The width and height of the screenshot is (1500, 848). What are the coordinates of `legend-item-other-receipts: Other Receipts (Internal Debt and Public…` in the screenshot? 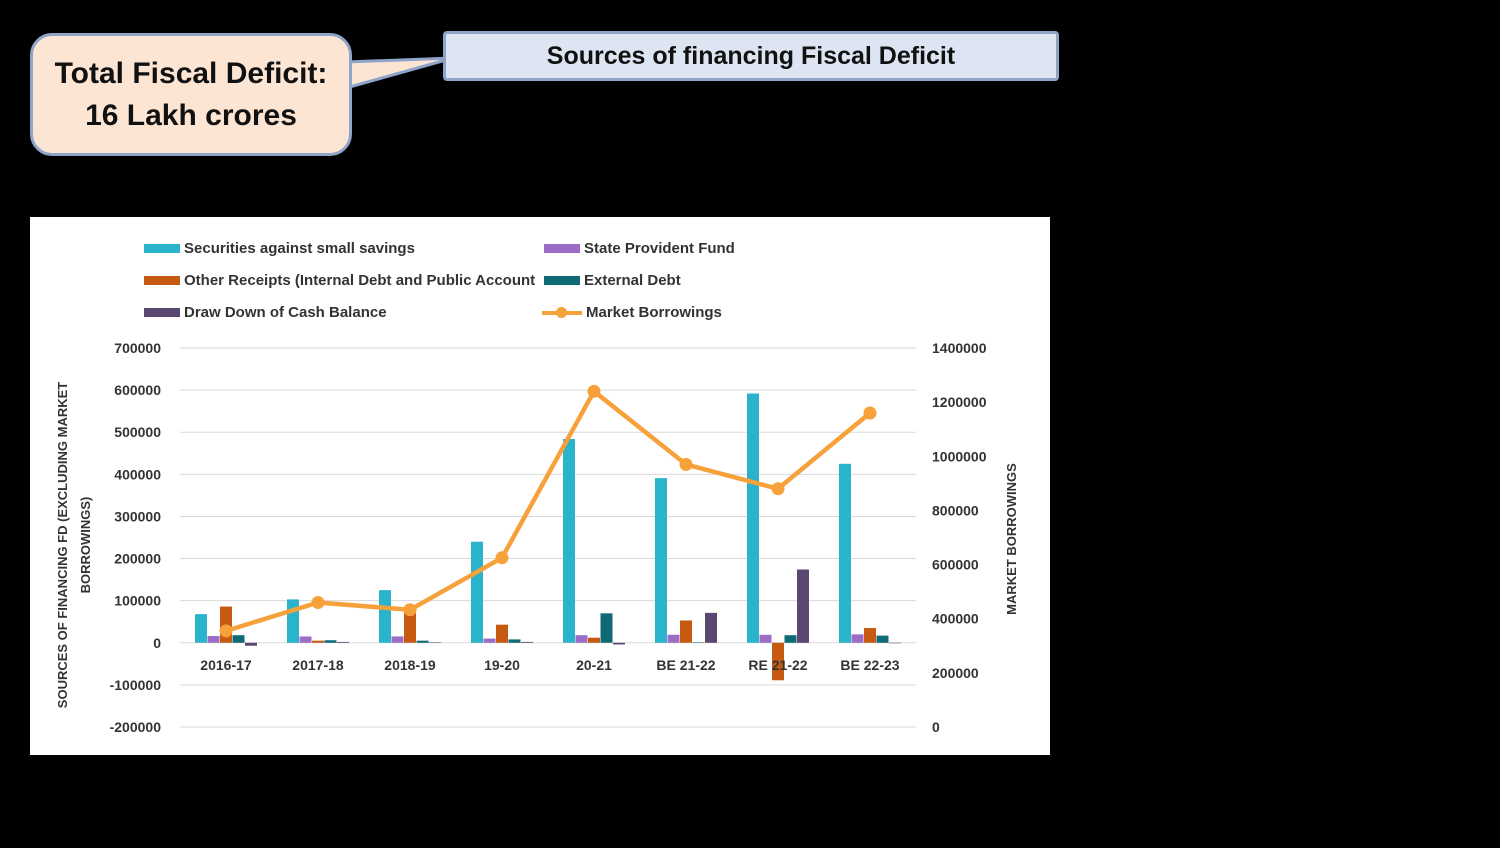 It's located at (339, 280).